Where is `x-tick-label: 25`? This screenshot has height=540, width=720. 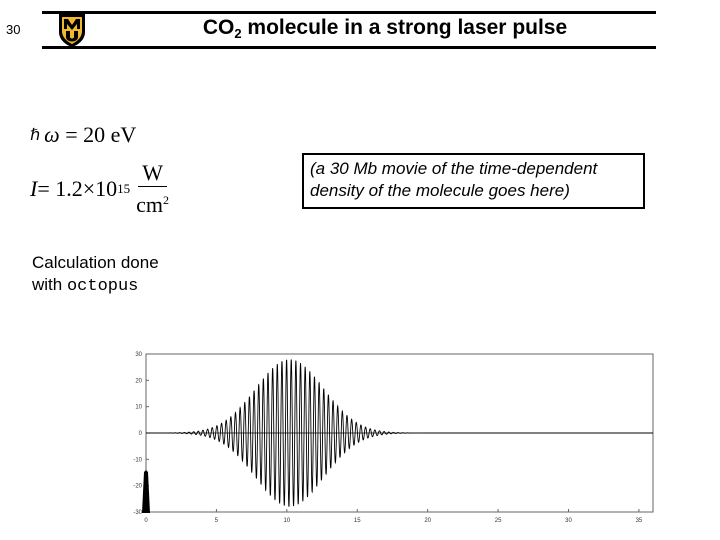 x-tick-label: 25 is located at coordinates (498, 521).